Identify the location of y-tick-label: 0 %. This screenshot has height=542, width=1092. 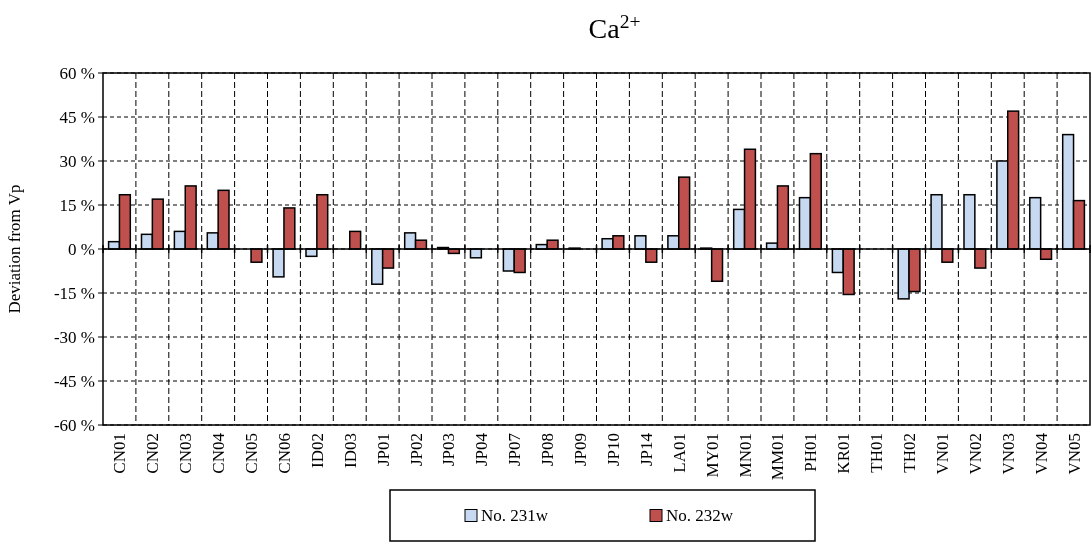
(81, 249).